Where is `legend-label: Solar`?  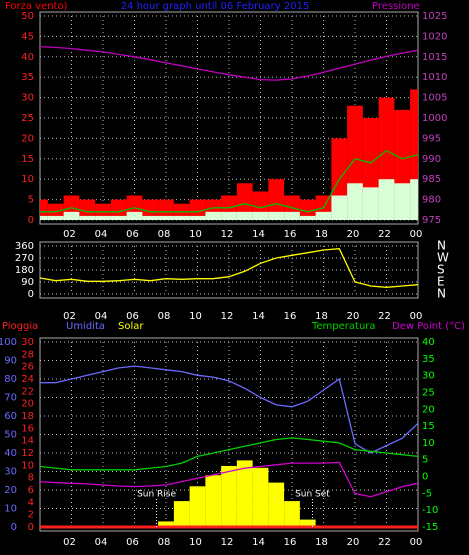 legend-label: Solar is located at coordinates (131, 326).